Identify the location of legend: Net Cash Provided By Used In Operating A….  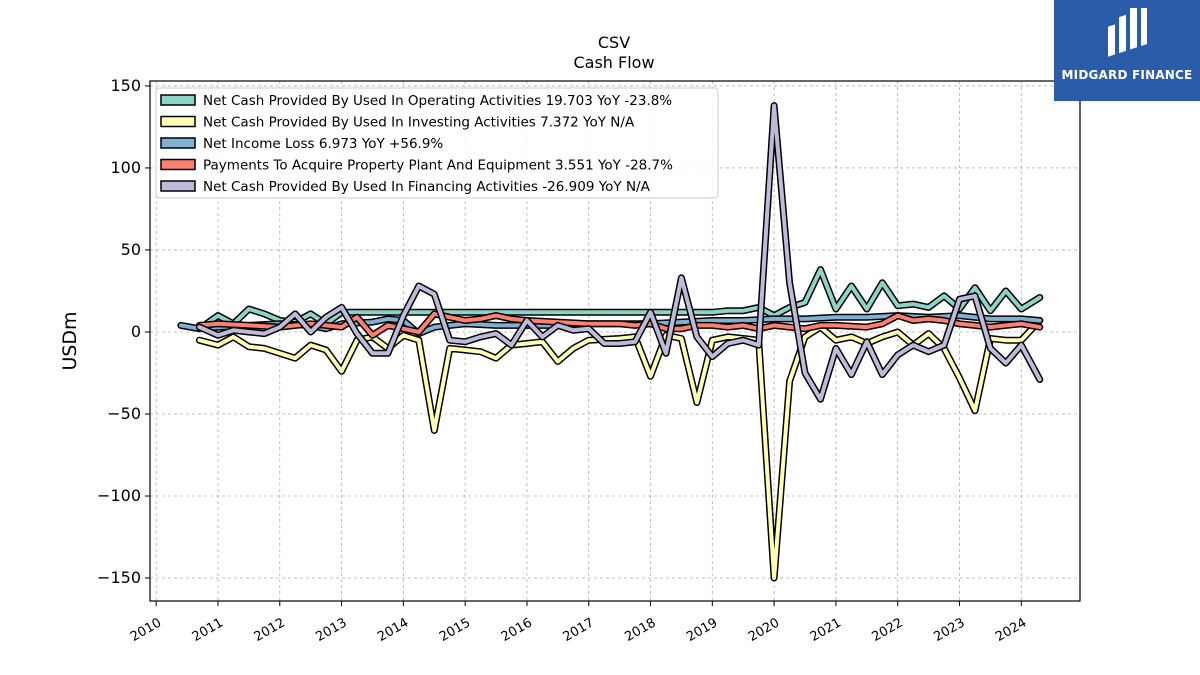
(437, 143).